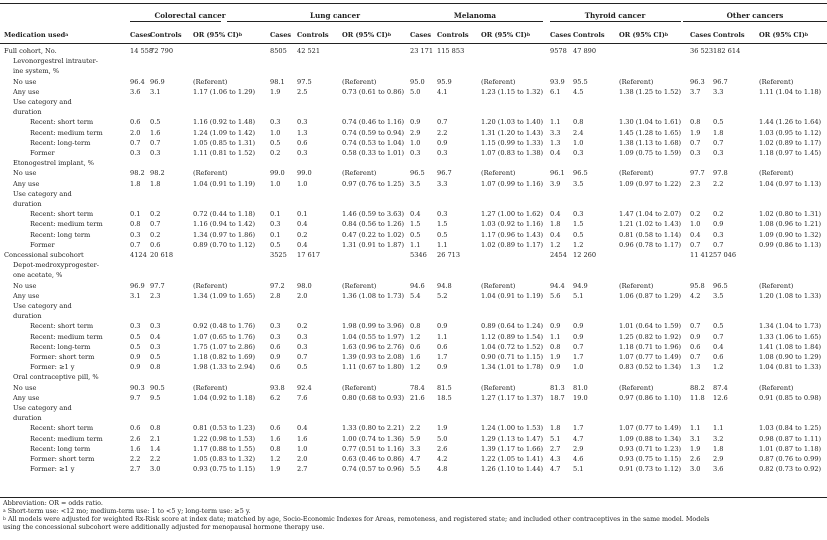 This screenshot has width=827, height=540. What do you see at coordinates (512, 244) in the screenshot?
I see `or-value: 1.02 (0.89 to 1.17)` at bounding box center [512, 244].